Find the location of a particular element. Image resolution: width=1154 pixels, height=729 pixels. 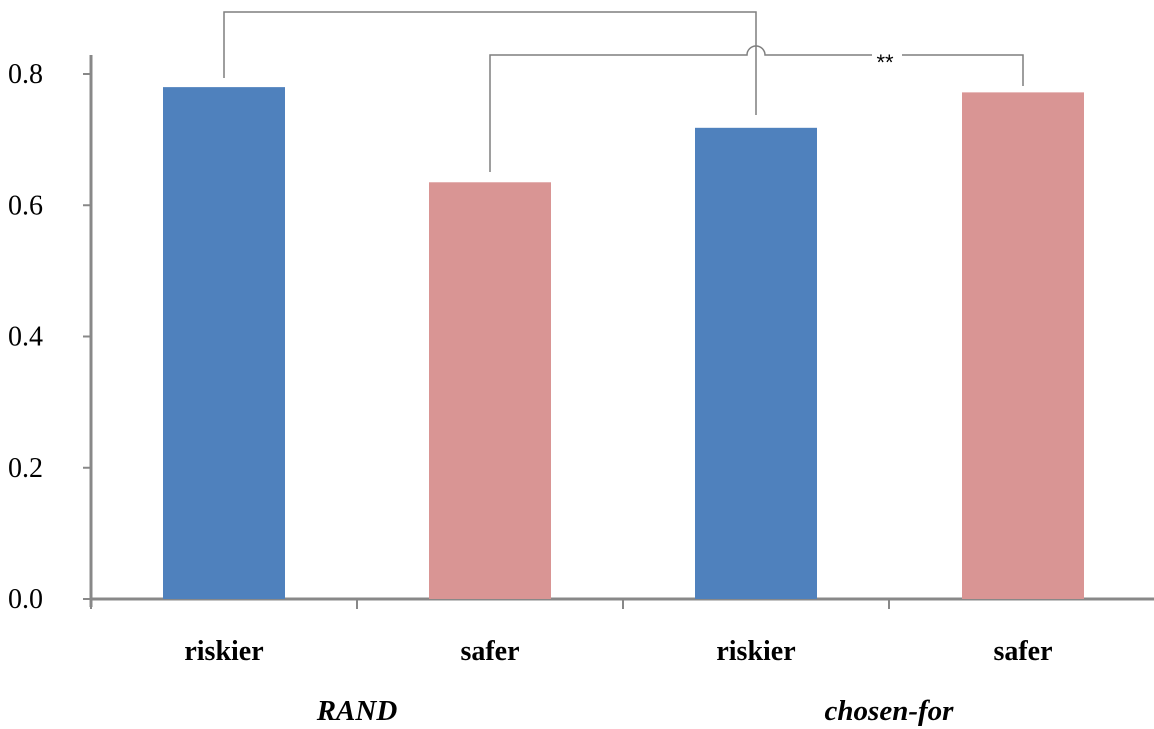

category-labels: riskier safer riskier safer is located at coordinates (618, 651).